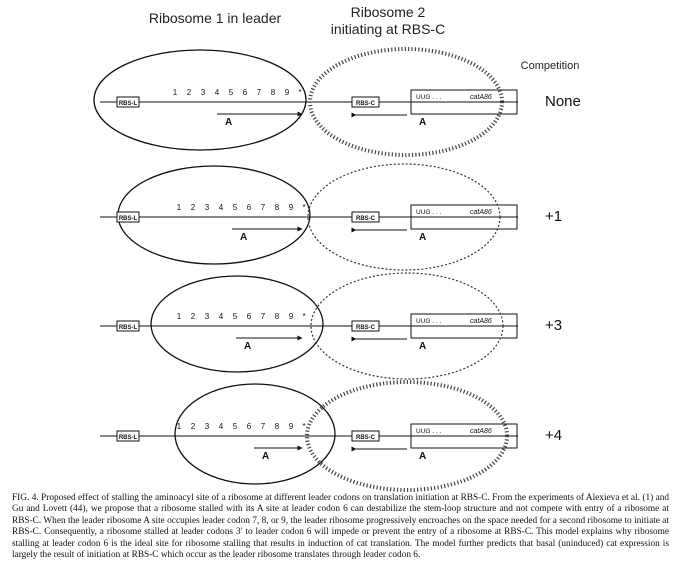  I want to click on competition-value: +3, so click(553, 325).